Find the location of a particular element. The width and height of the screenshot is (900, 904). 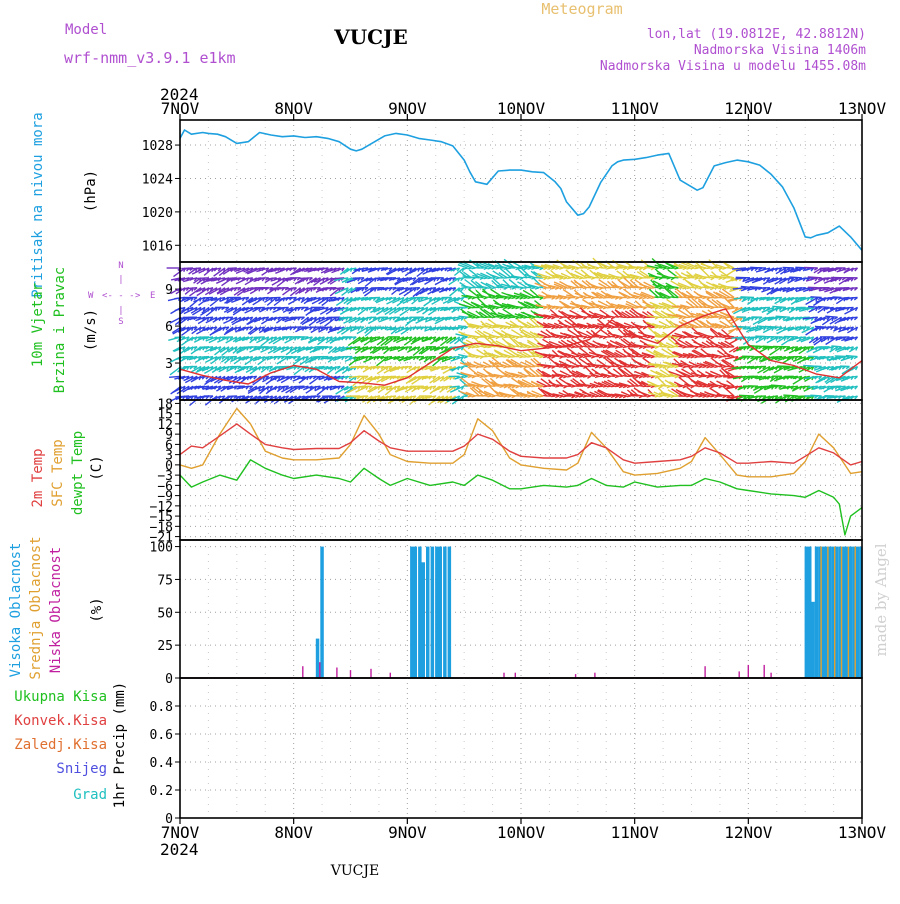

compass-e-arrow: > is located at coordinates (138, 296).